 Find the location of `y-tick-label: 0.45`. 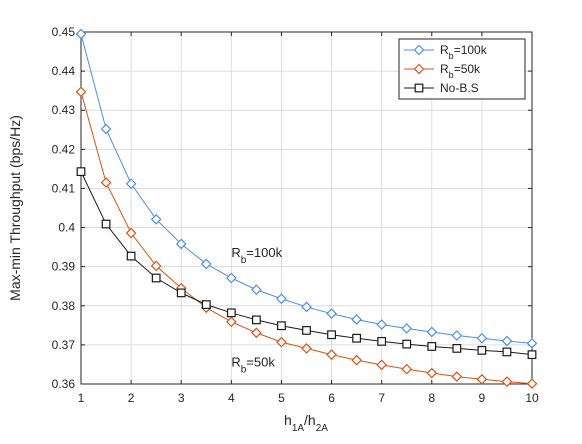

y-tick-label: 0.45 is located at coordinates (64, 32).